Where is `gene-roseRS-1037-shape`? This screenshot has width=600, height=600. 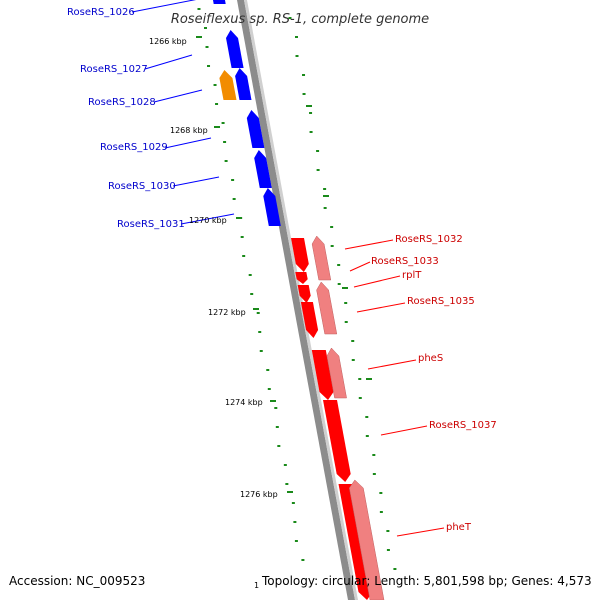 gene-roseRS-1037-shape is located at coordinates (337, 441).